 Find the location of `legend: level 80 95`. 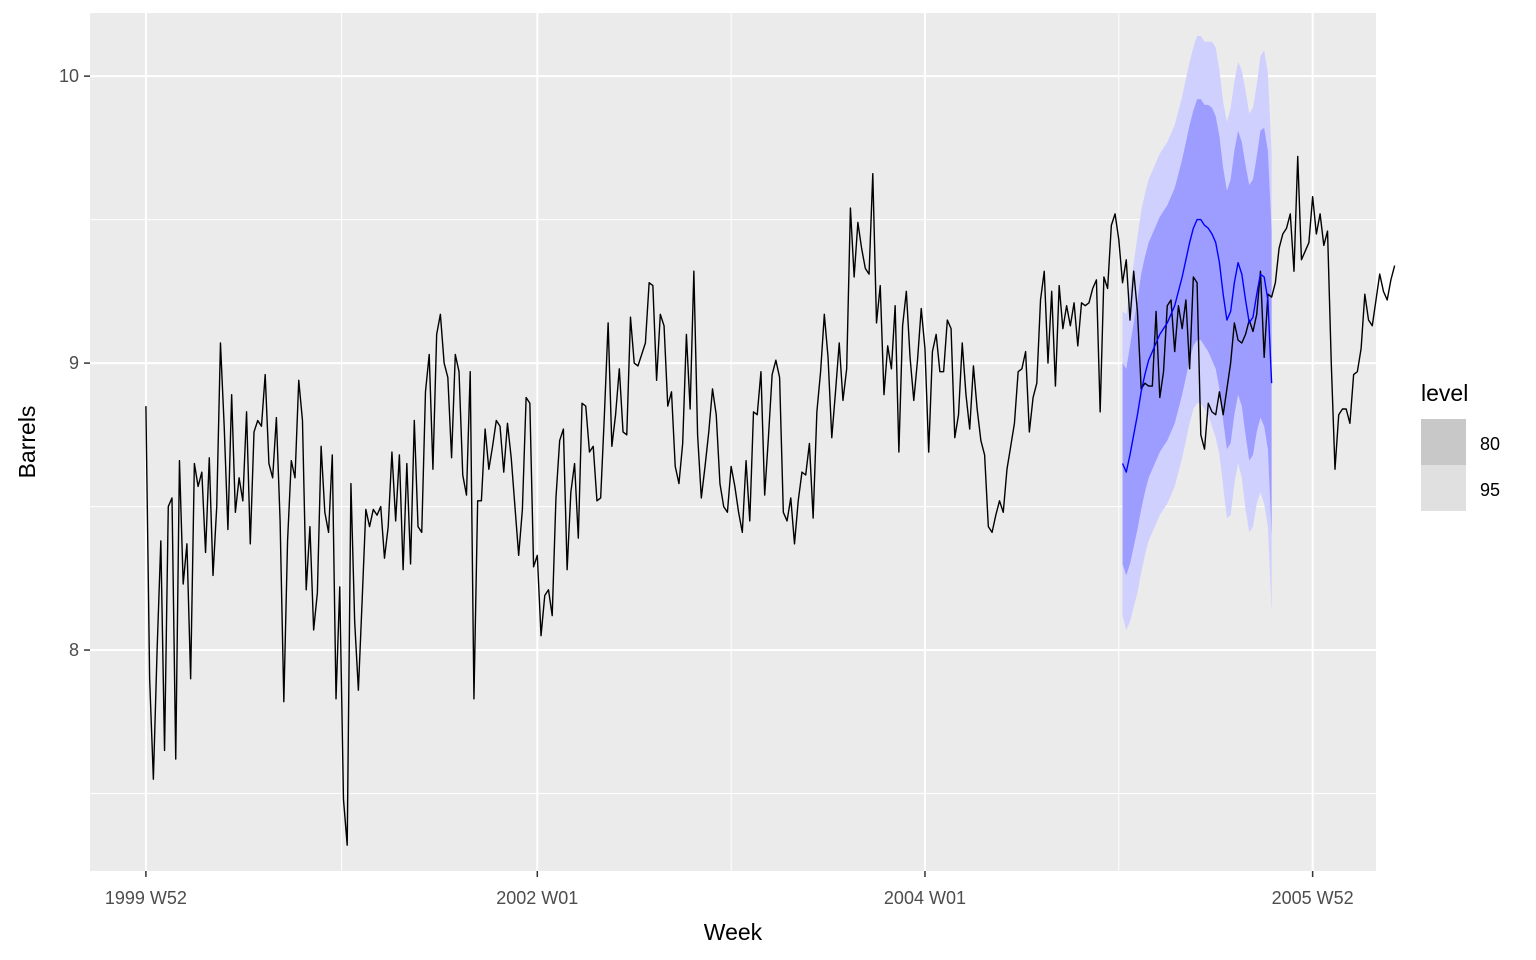

legend: level 80 95 is located at coordinates (1460, 445).